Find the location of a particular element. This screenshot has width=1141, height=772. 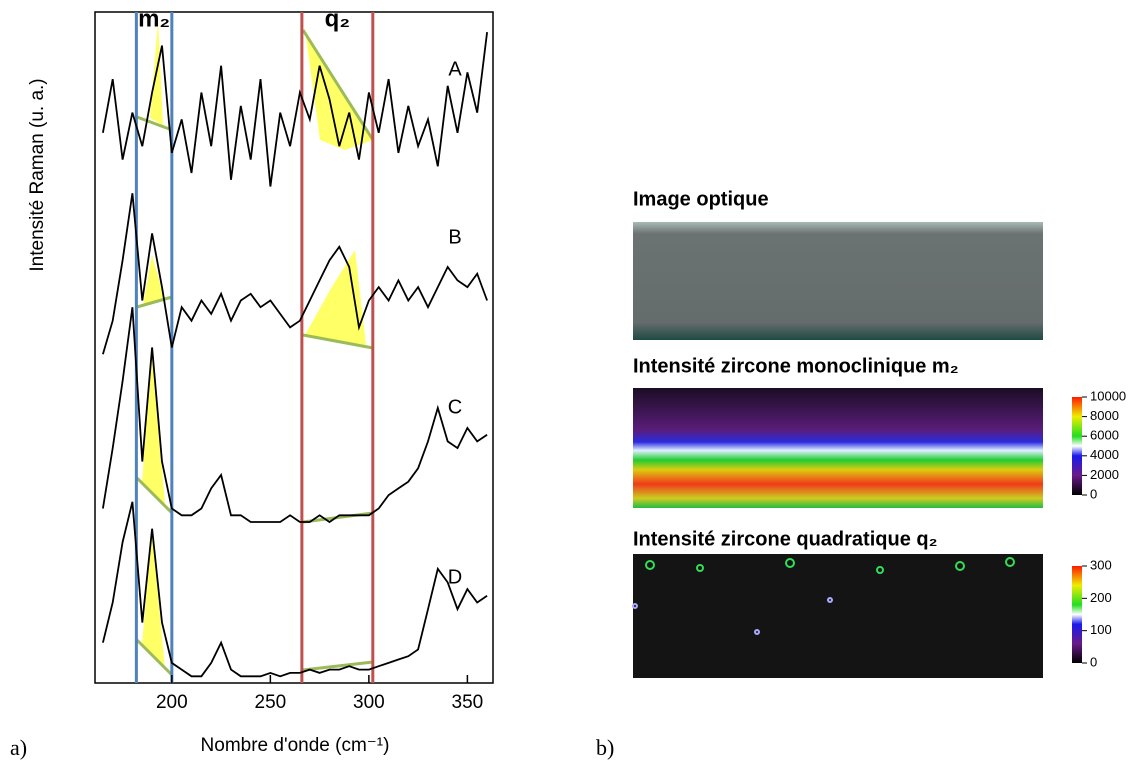

x-tick-label: 300 is located at coordinates (369, 702).